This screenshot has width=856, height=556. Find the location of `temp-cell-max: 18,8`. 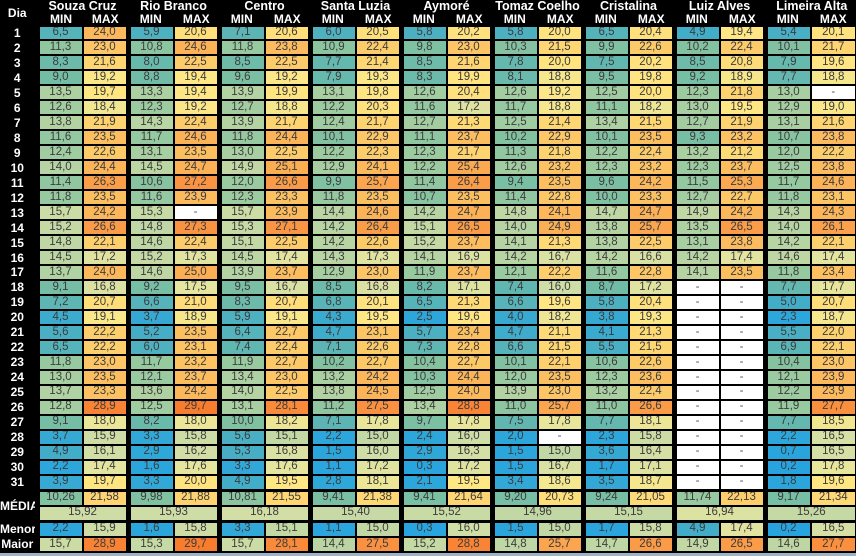

temp-cell-max: 18,8 is located at coordinates (560, 108).